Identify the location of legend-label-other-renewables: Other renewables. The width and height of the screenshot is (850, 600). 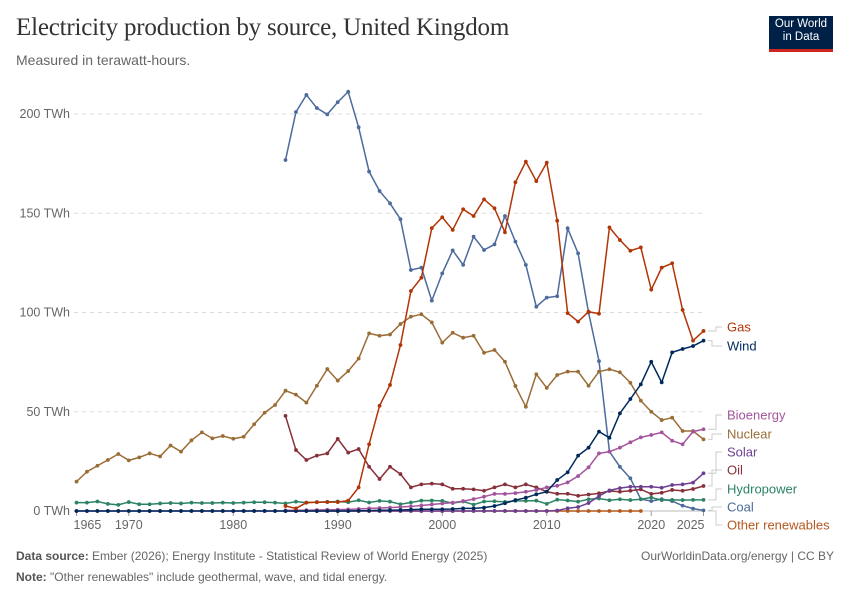
(778, 525).